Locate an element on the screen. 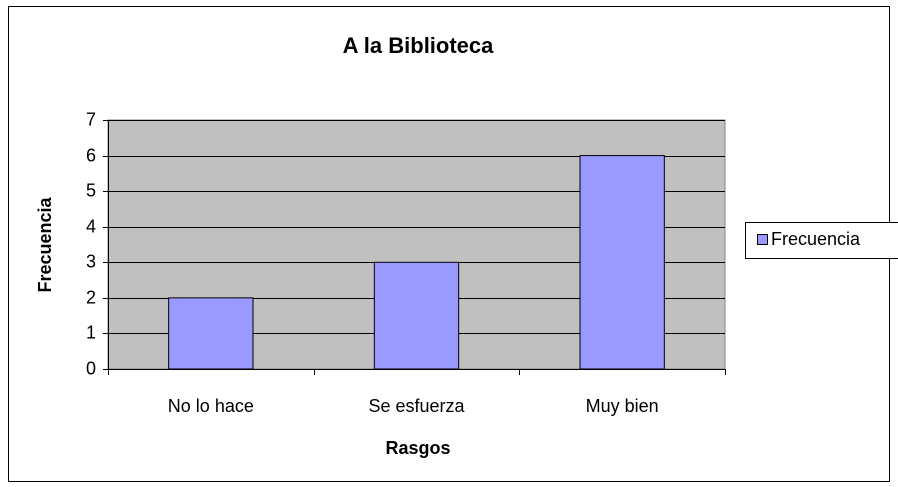 The width and height of the screenshot is (898, 487). legend-label: Frecuencia is located at coordinates (816, 239).